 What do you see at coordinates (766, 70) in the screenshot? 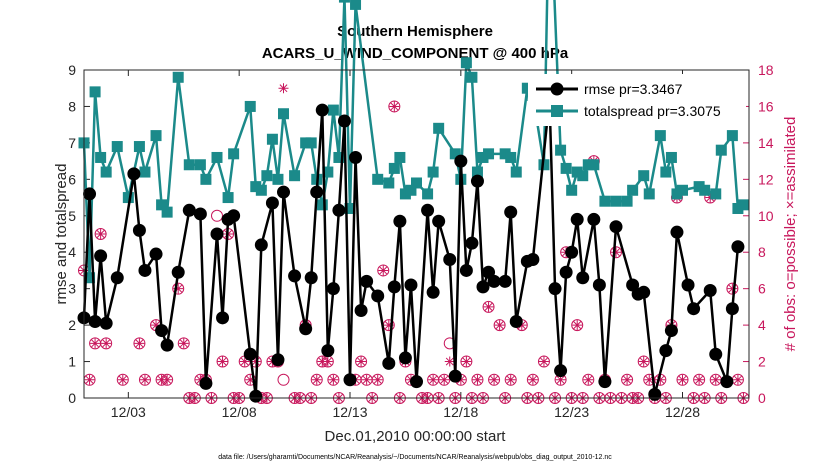
I see `y-right-tick-label: 18` at bounding box center [766, 70].